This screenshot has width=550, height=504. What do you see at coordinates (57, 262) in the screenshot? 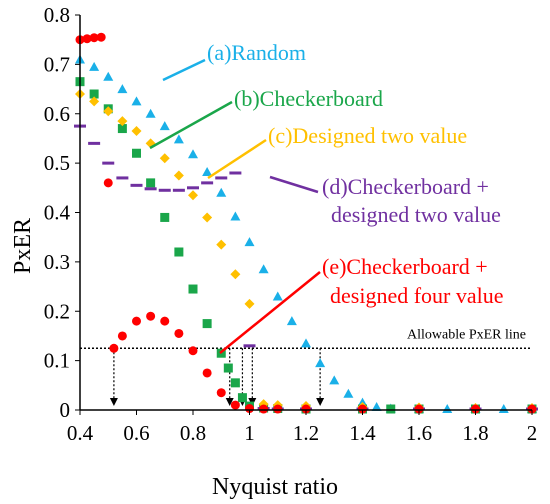
I see `y-tick-label: 0.3` at bounding box center [57, 262].